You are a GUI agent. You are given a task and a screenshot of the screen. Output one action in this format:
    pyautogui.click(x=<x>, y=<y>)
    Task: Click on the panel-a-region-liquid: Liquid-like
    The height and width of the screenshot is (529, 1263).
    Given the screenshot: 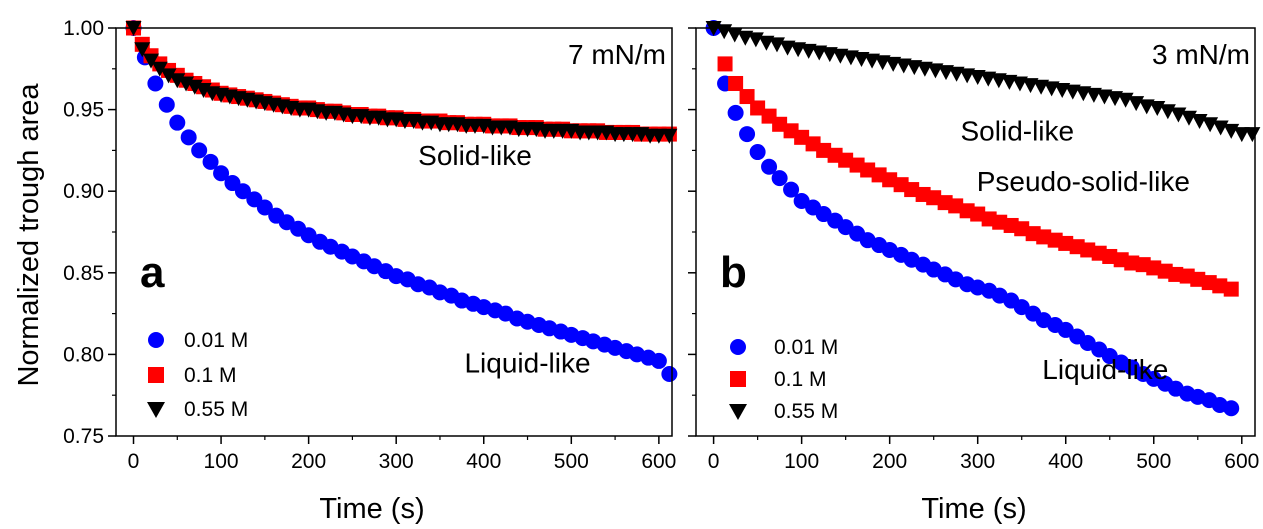 What is the action you would take?
    pyautogui.click(x=527, y=362)
    